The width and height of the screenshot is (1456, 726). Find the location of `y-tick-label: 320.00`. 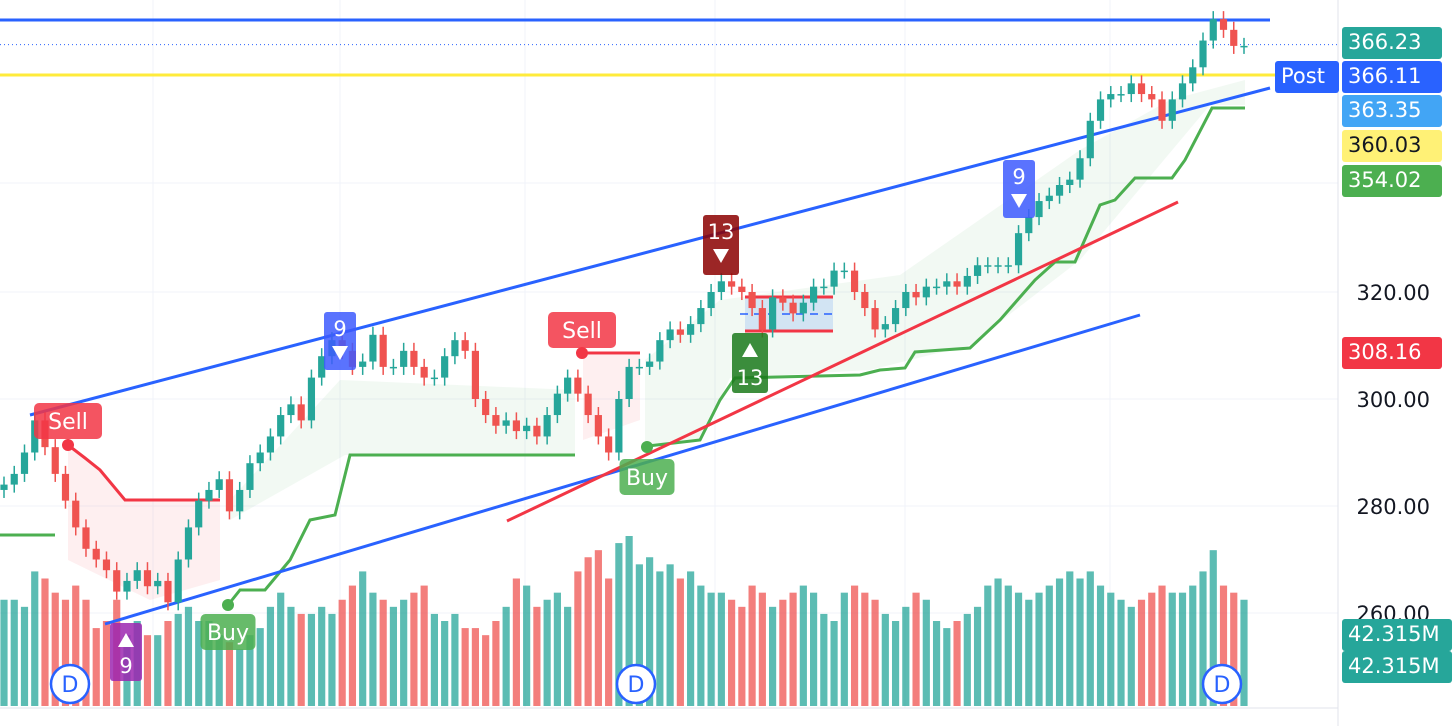

y-tick-label: 320.00 is located at coordinates (1393, 293).